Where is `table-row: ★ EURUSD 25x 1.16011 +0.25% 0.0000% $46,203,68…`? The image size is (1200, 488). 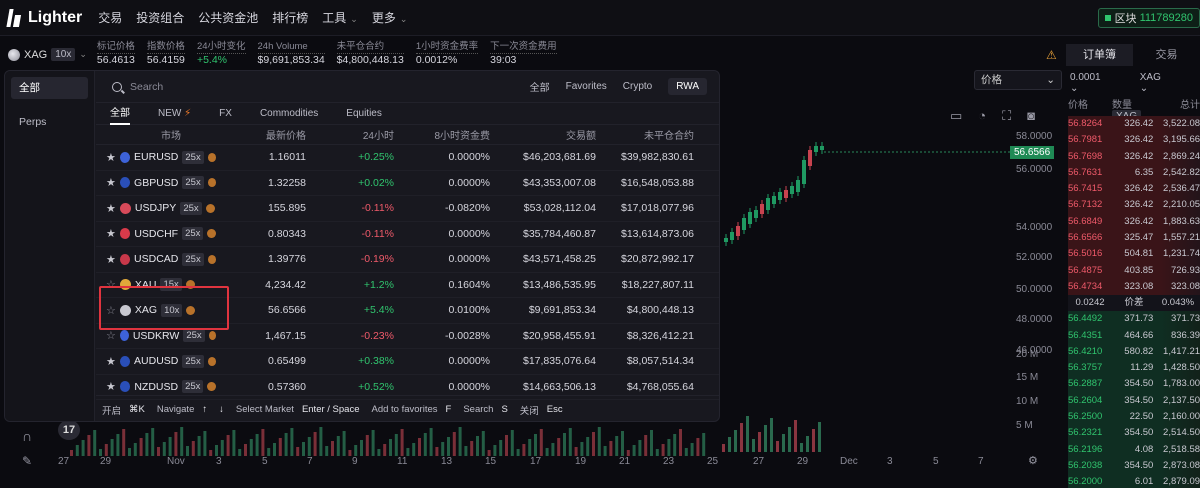 table-row: ★ EURUSD 25x 1.16011 +0.25% 0.0000% $46,203,68… is located at coordinates (407, 158).